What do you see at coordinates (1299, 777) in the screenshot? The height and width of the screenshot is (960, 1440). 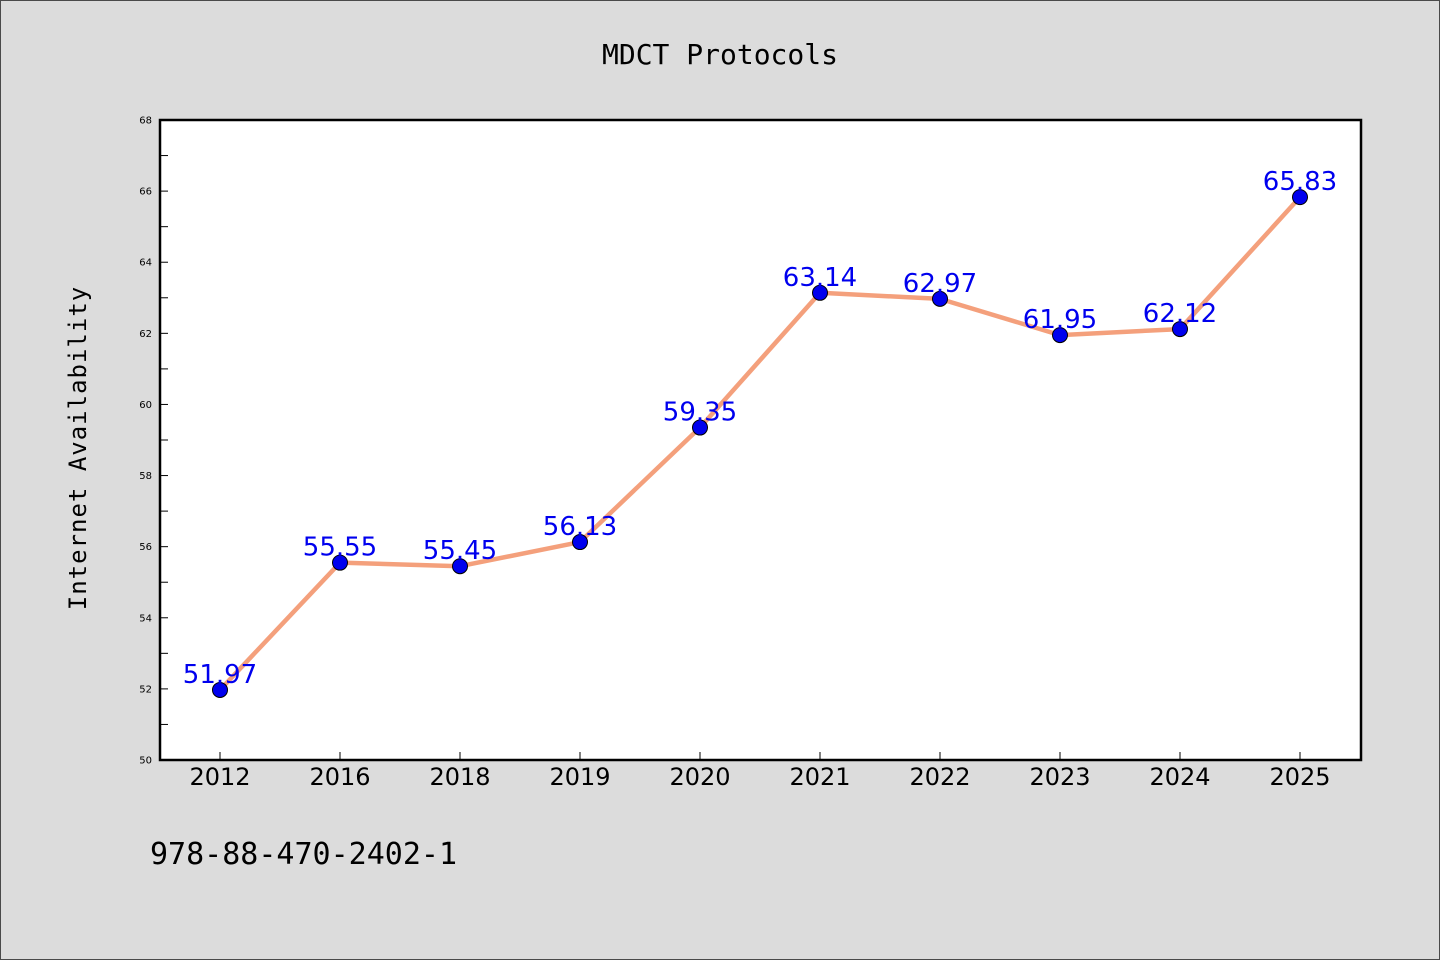 I see `x-tick-label: 2025` at bounding box center [1299, 777].